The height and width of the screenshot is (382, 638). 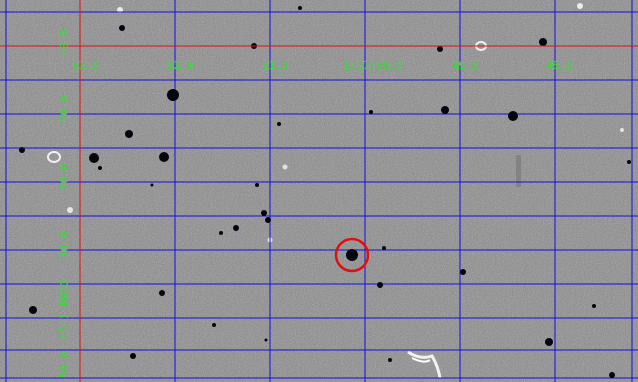 What do you see at coordinates (64, 296) in the screenshot?
I see `dec-label: 0.0` at bounding box center [64, 296].